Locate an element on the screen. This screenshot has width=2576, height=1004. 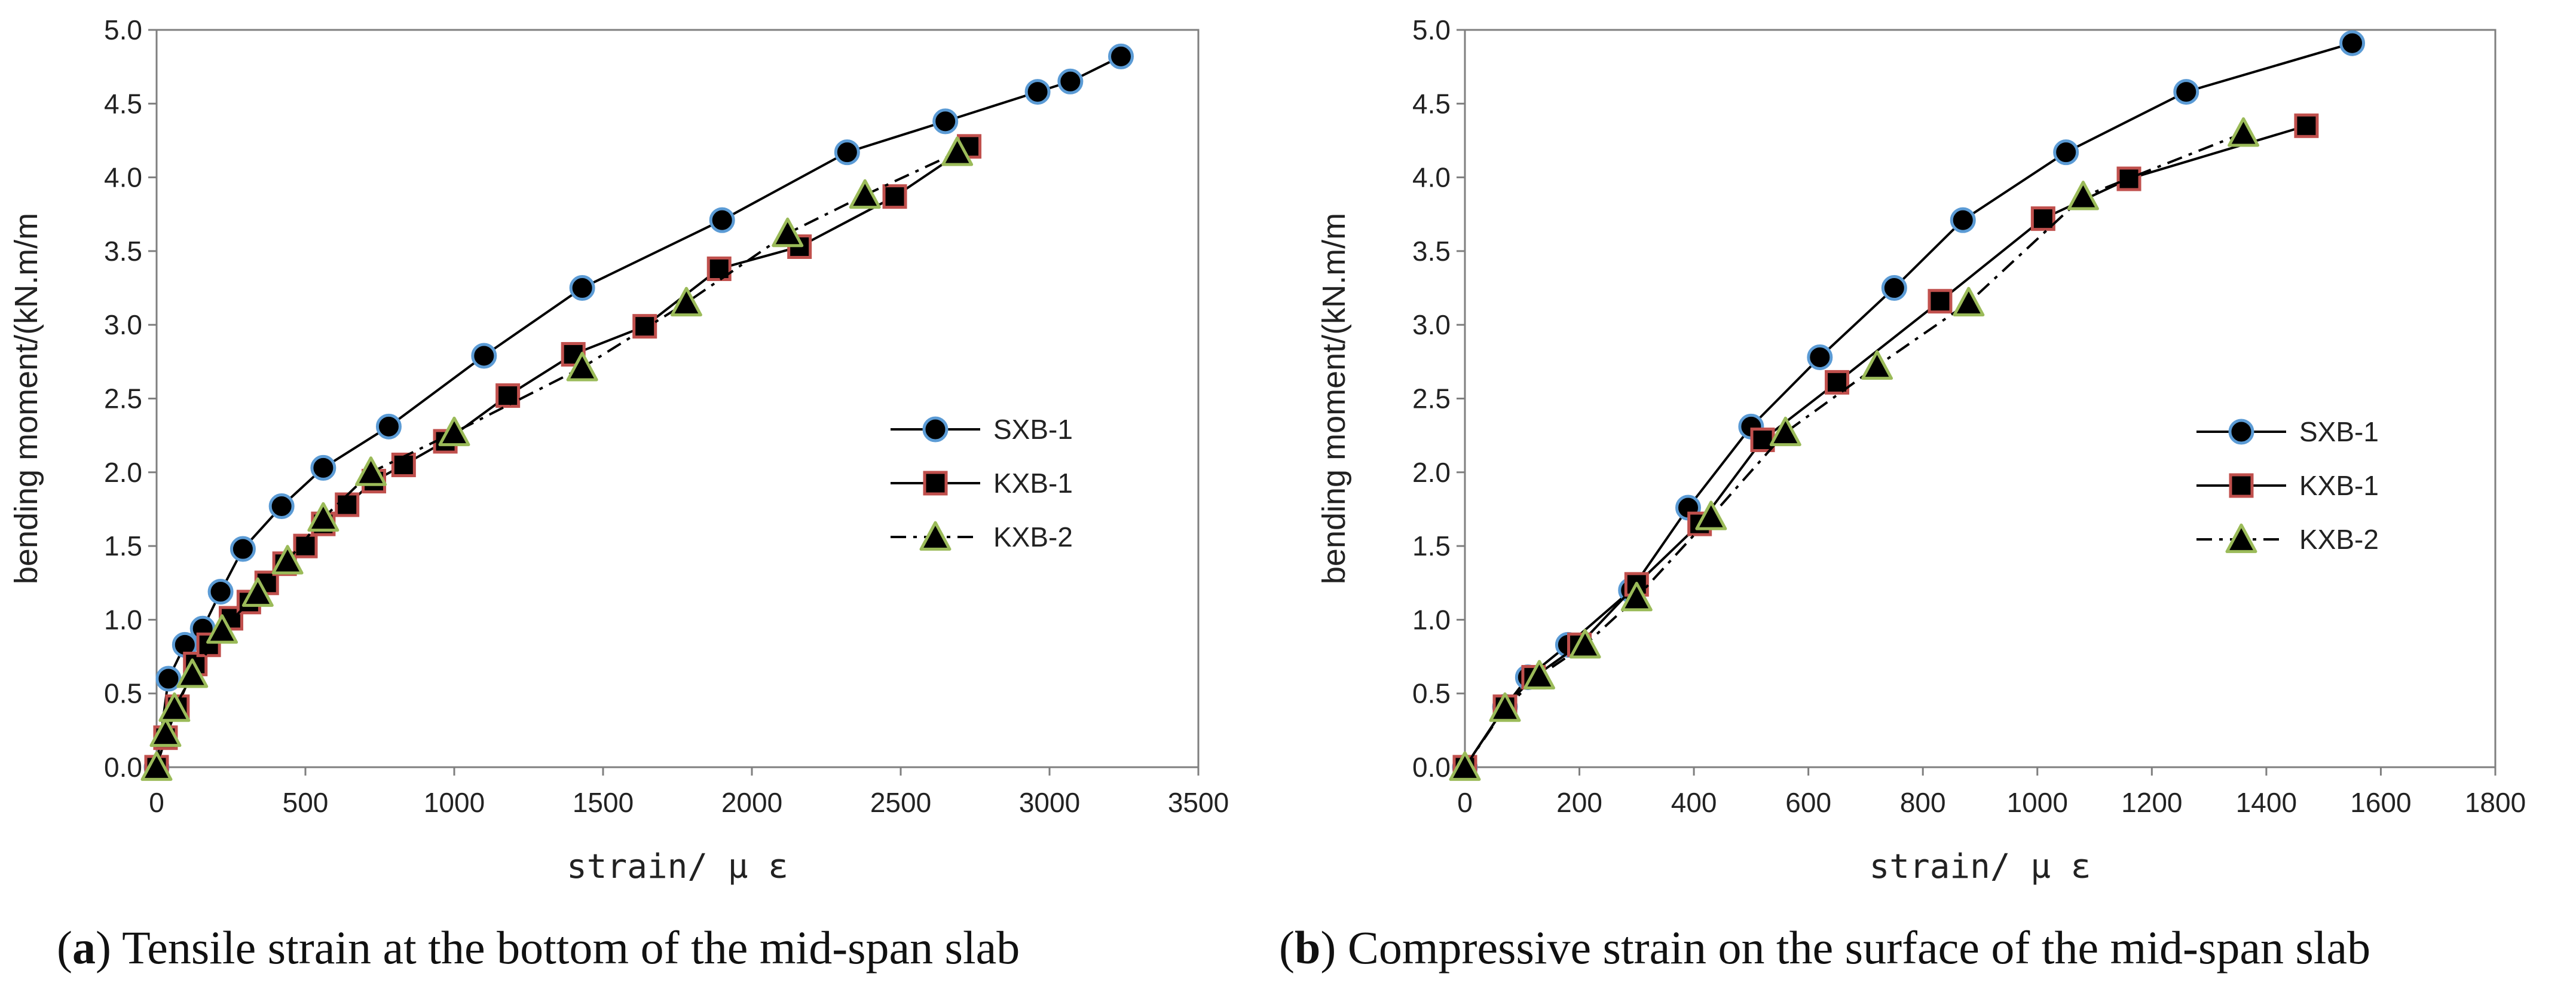
chart-b-x-tick-label: 1600 is located at coordinates (2380, 802).